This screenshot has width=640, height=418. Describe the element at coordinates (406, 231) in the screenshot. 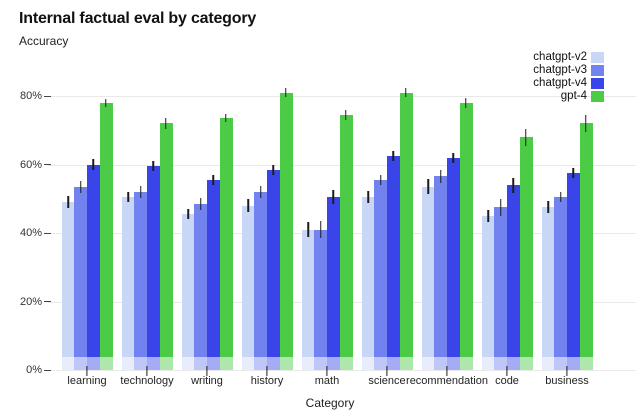

I see `bar-gpt-4-science` at that location.